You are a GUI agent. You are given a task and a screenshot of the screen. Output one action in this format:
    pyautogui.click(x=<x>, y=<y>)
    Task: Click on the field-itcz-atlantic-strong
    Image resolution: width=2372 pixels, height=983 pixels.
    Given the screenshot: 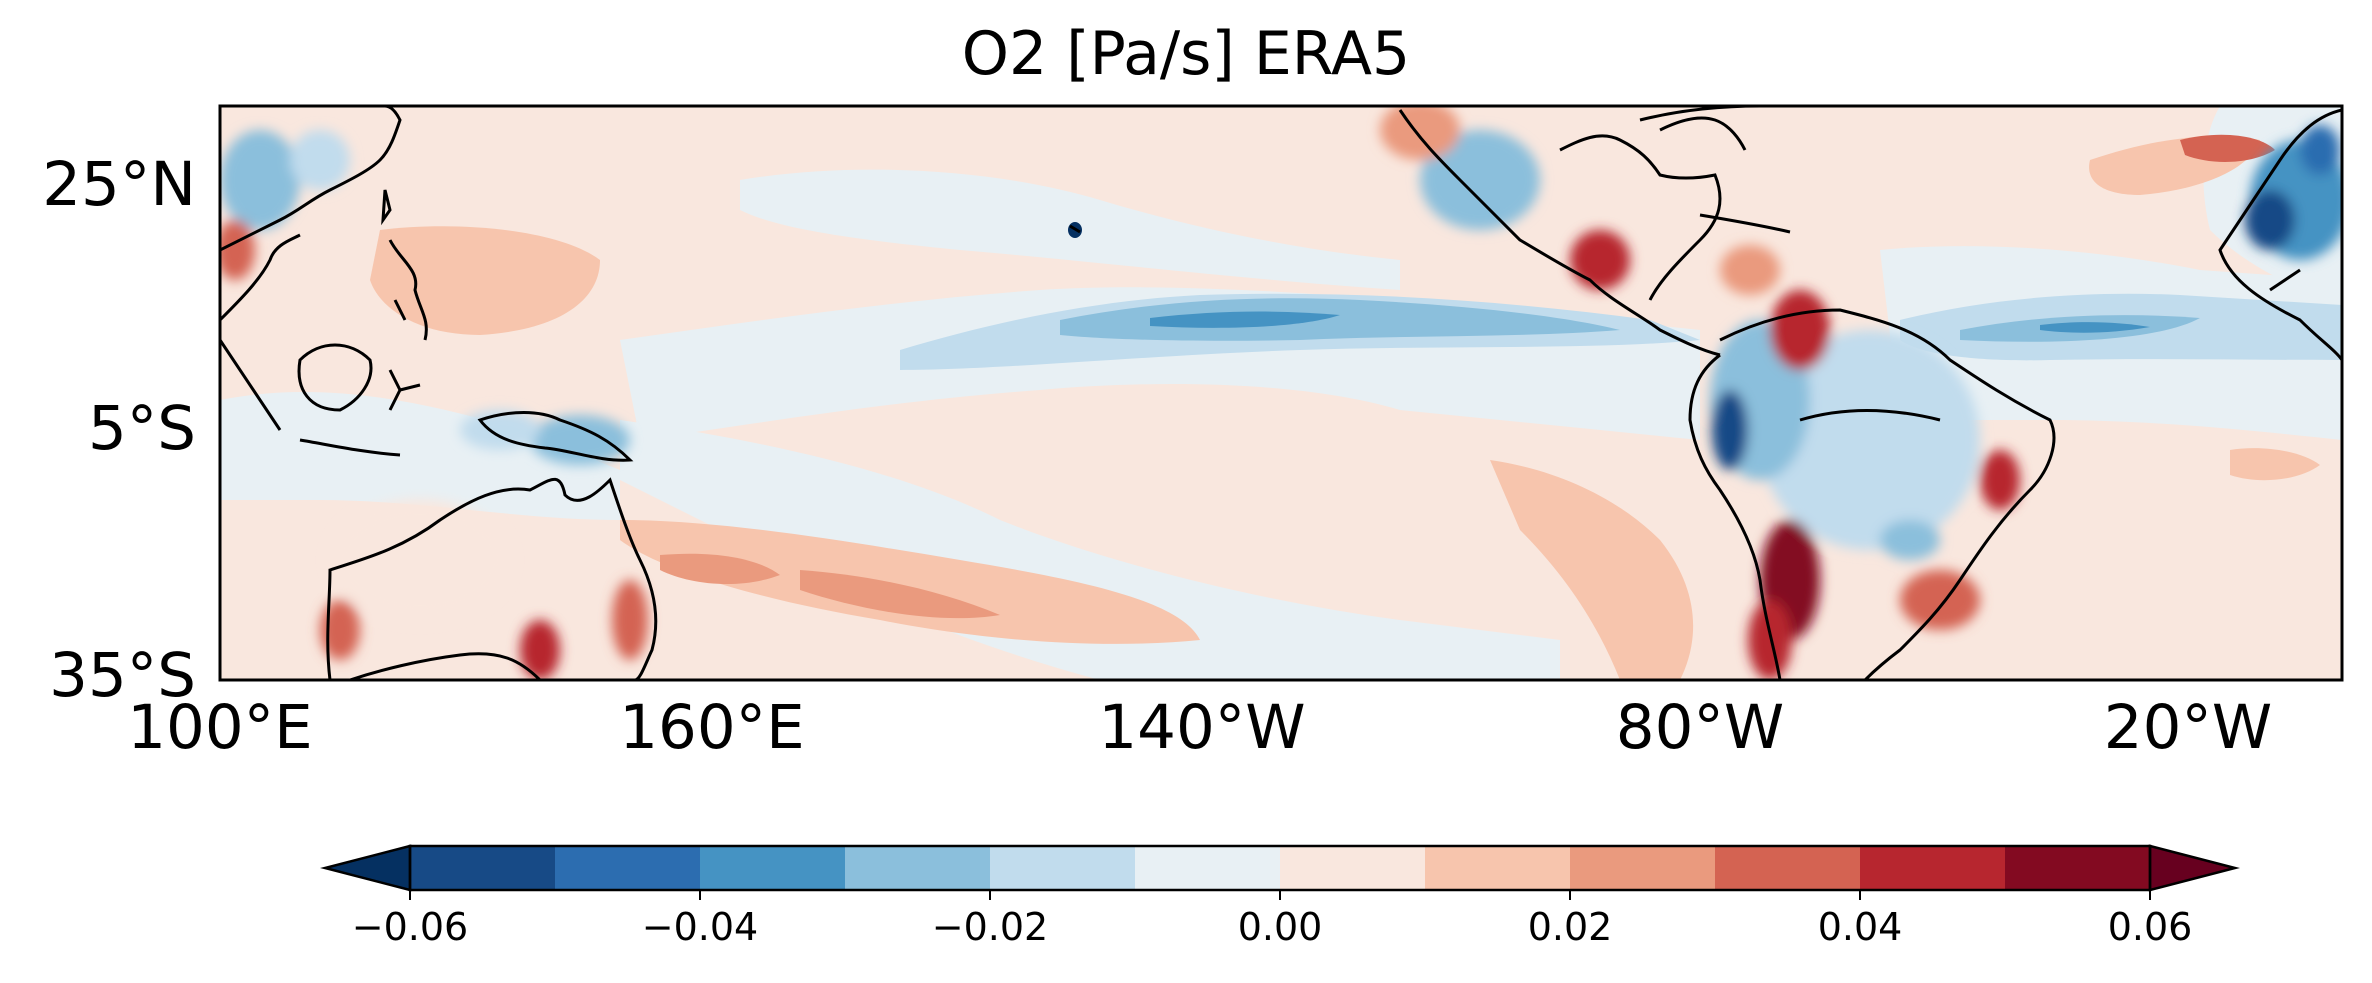 What is the action you would take?
    pyautogui.click(x=2095, y=327)
    